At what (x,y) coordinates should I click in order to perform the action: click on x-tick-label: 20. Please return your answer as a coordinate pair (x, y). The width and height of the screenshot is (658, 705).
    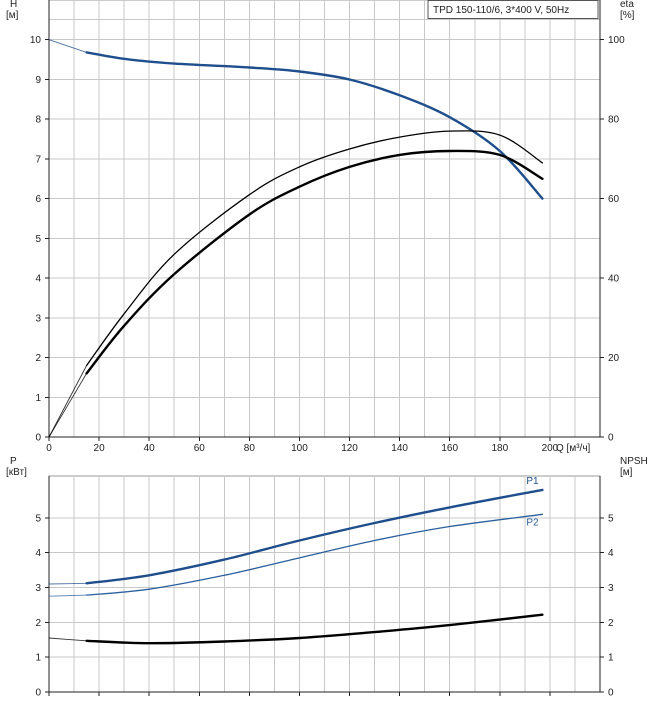
    Looking at the image, I should click on (100, 448).